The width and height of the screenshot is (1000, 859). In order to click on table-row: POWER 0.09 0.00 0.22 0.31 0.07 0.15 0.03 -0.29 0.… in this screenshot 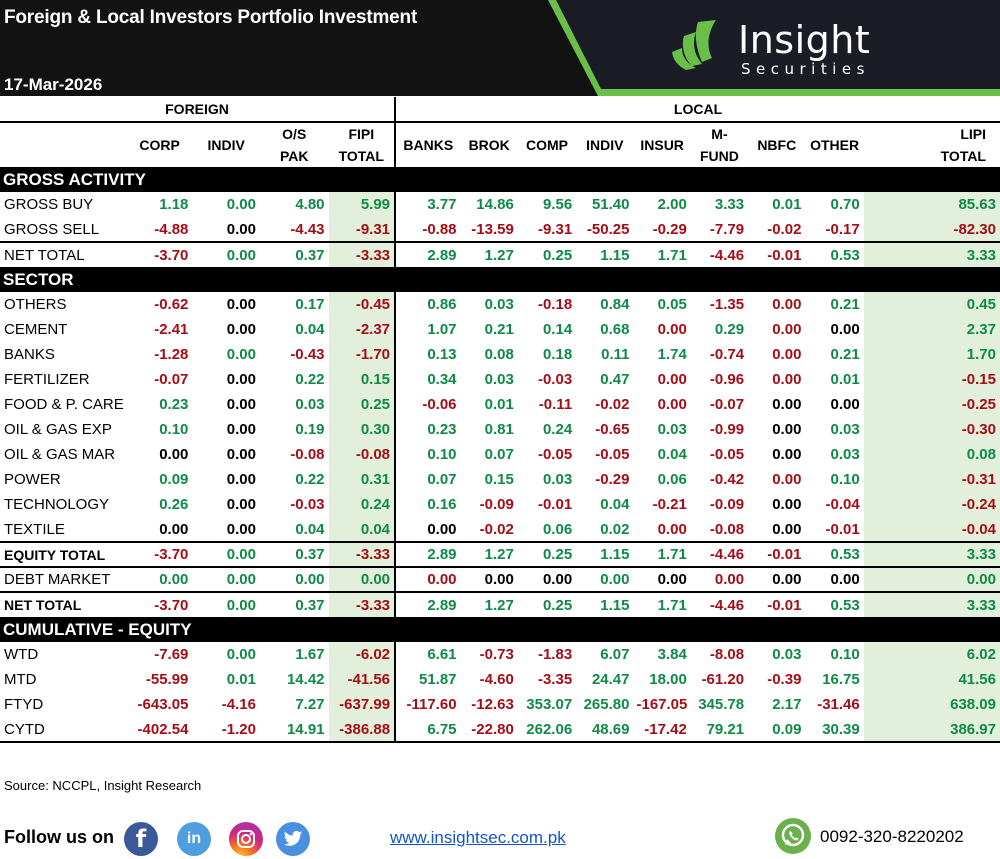, I will do `click(500, 479)`.